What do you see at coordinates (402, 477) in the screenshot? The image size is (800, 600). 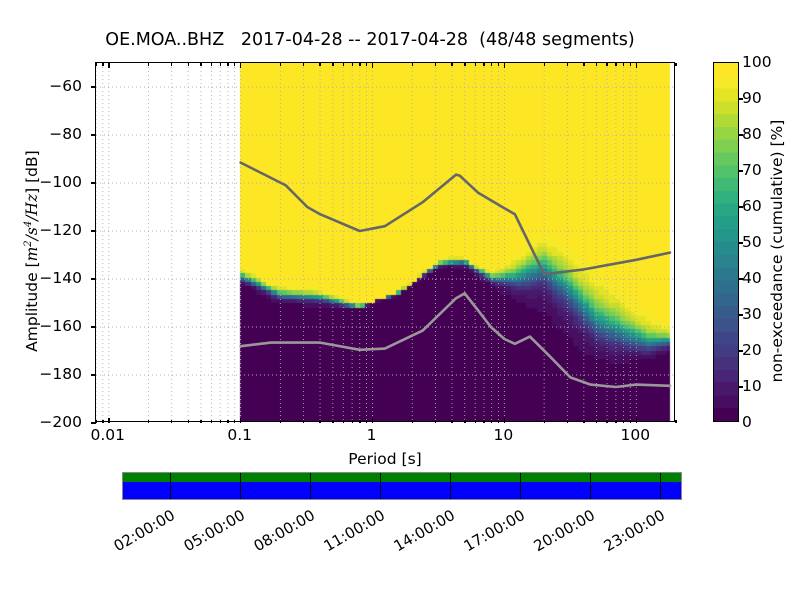 I see `coverage-band-green` at bounding box center [402, 477].